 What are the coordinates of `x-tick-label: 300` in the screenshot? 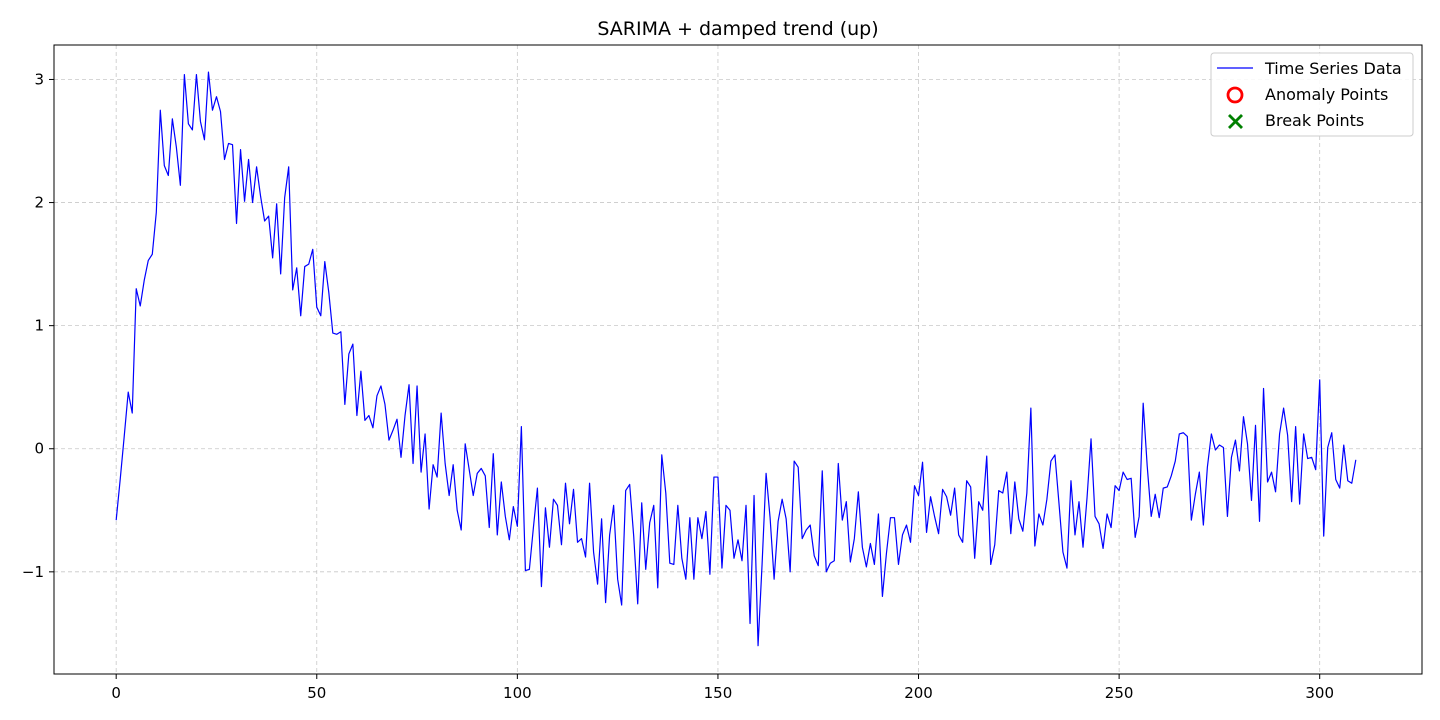 It's located at (1319, 693).